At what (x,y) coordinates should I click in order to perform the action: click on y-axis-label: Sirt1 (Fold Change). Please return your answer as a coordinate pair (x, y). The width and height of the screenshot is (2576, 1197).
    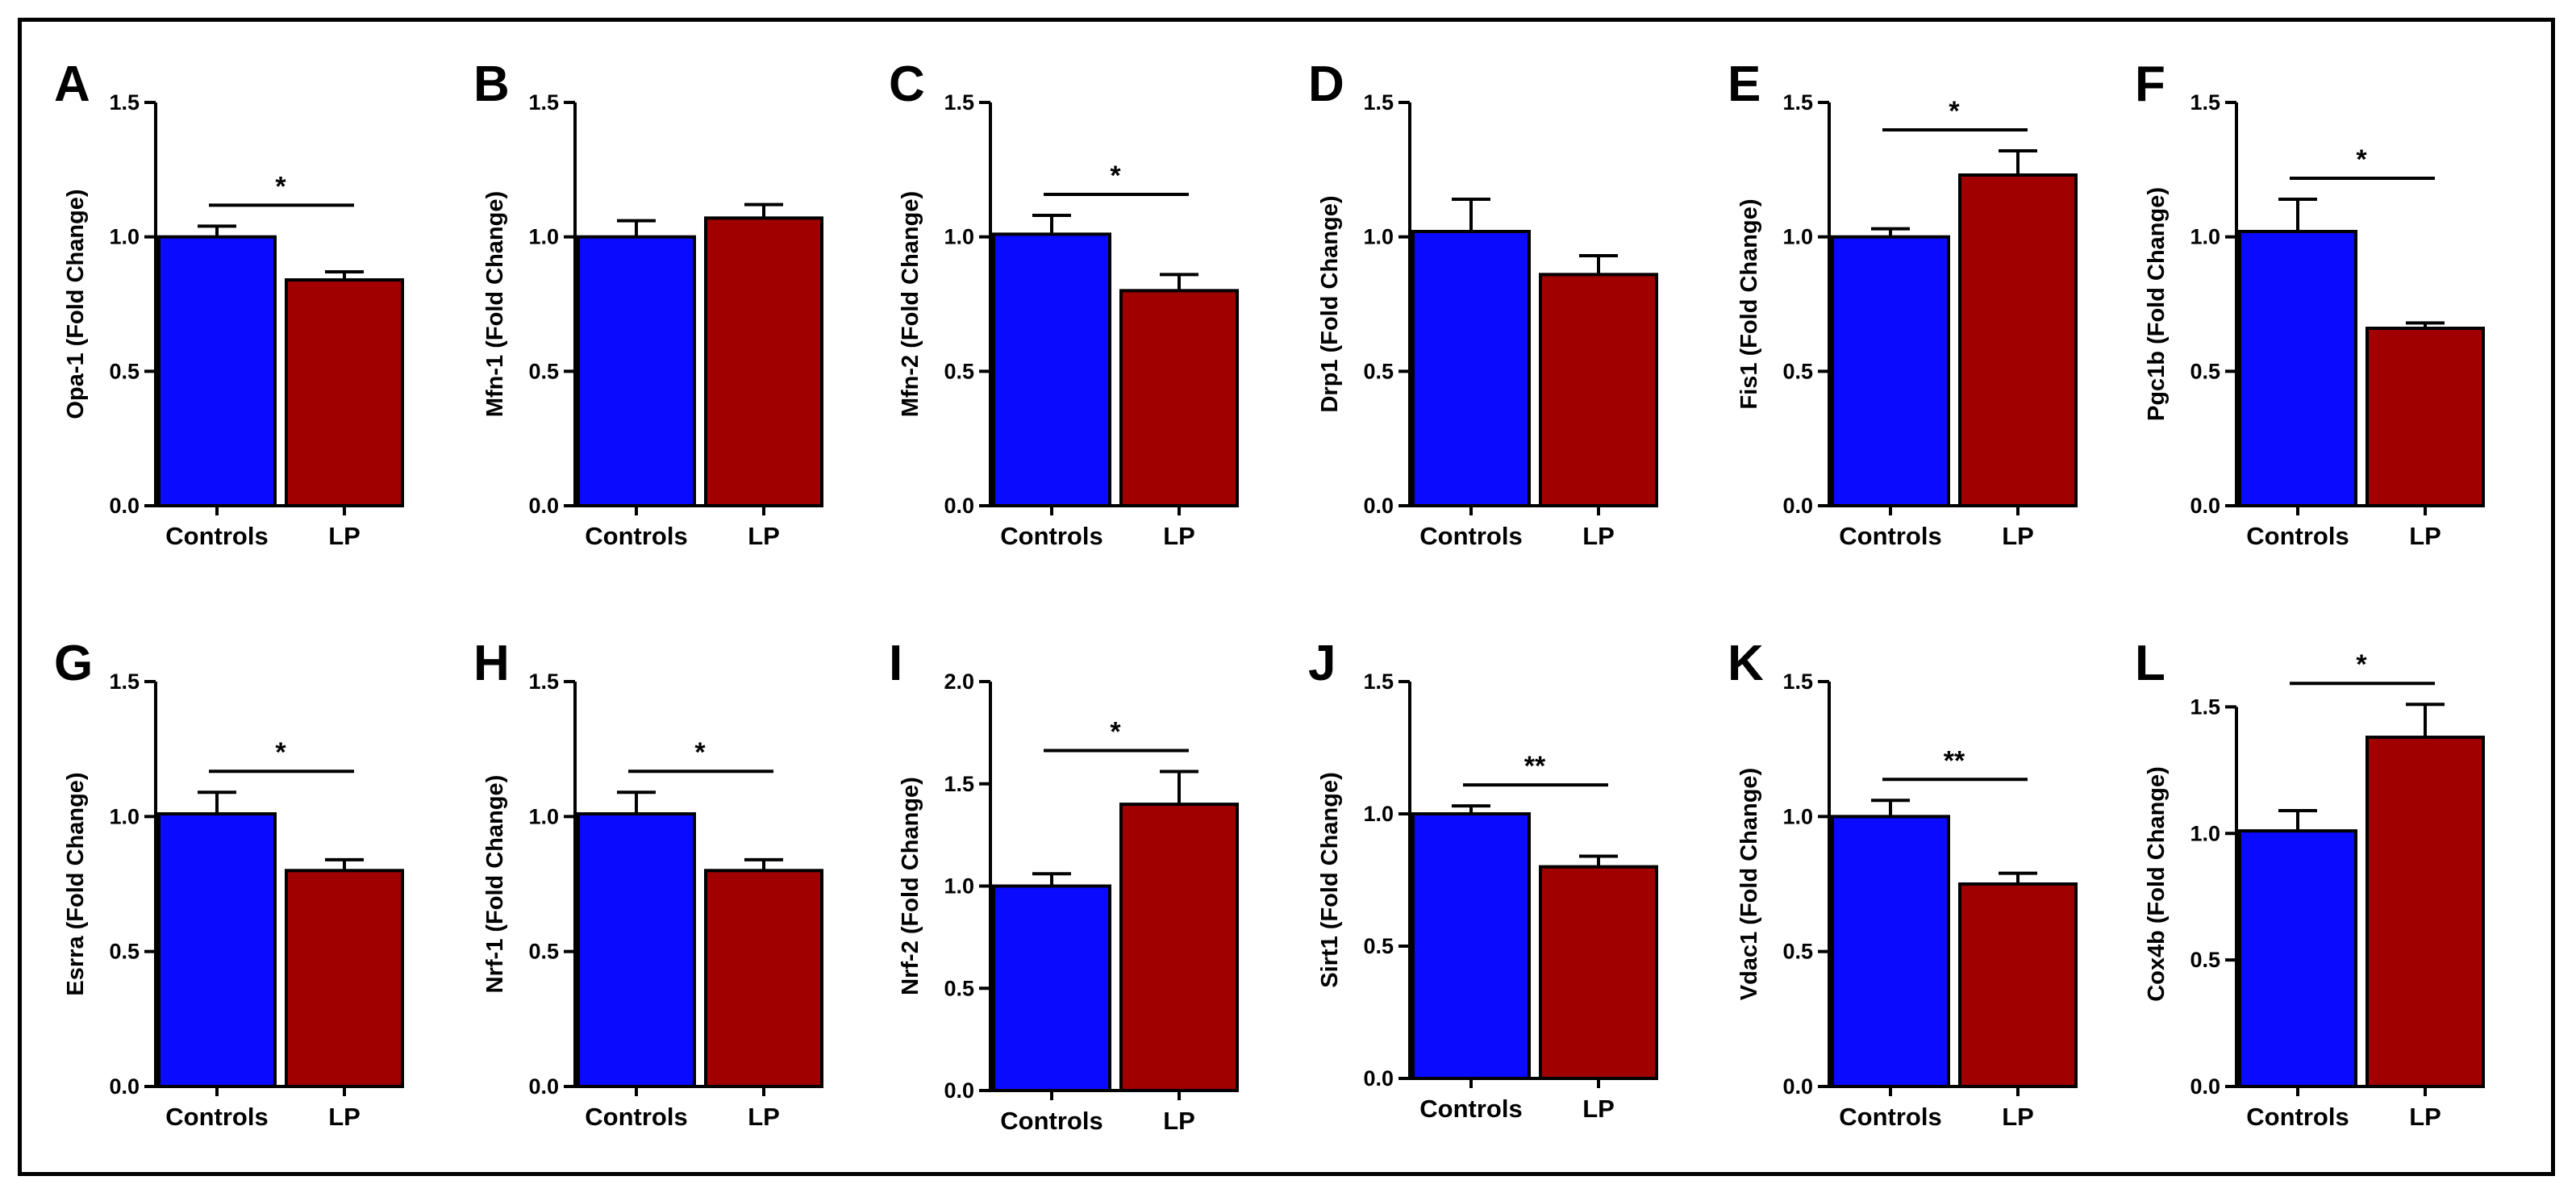
    Looking at the image, I should click on (1330, 879).